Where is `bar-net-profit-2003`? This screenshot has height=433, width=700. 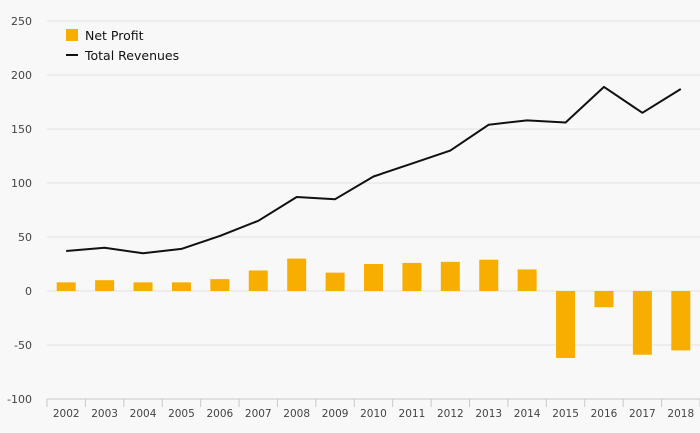 bar-net-profit-2003 is located at coordinates (105, 285).